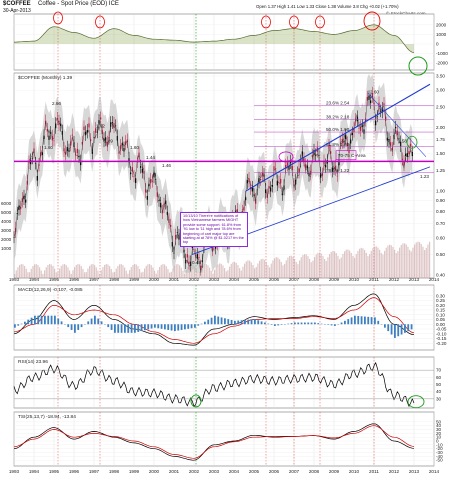 This screenshot has height=480, width=454. What do you see at coordinates (166, 165) in the screenshot?
I see `price-label: 1.46` at bounding box center [166, 165].